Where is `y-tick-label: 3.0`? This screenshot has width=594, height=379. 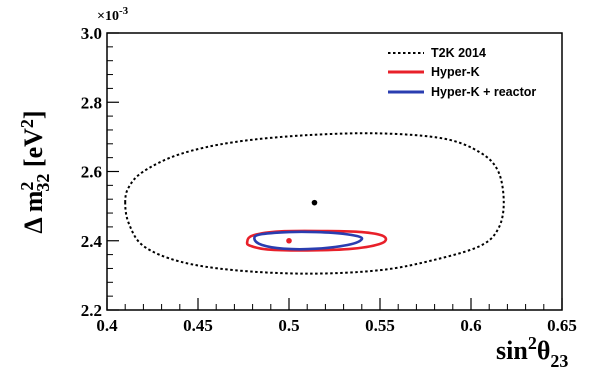
y-tick-label: 3.0 is located at coordinates (91, 33).